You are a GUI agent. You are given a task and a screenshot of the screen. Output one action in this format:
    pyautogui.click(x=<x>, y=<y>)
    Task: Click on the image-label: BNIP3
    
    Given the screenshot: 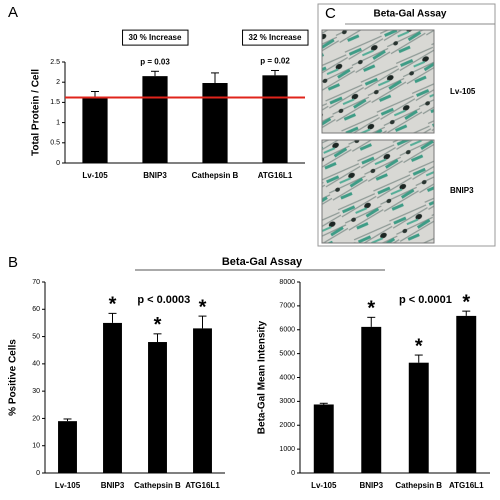 What is the action you would take?
    pyautogui.click(x=462, y=190)
    